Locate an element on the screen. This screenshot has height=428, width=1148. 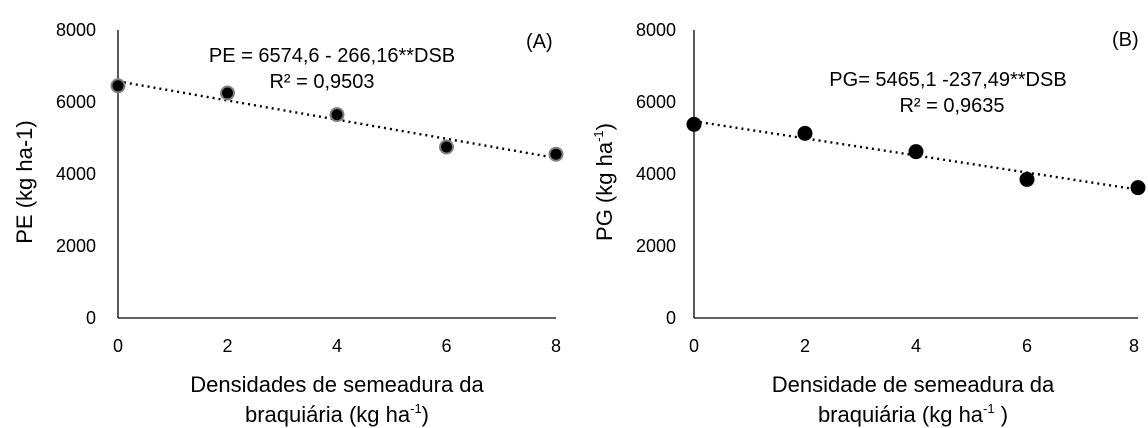
panel-label-b: (B) is located at coordinates (1125, 40).